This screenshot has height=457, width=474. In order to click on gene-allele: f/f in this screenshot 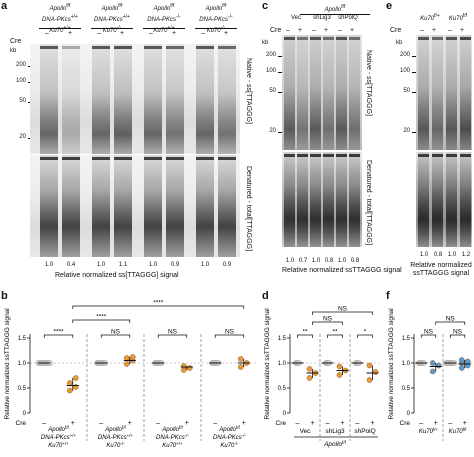, I will do `click(120, 6)`.